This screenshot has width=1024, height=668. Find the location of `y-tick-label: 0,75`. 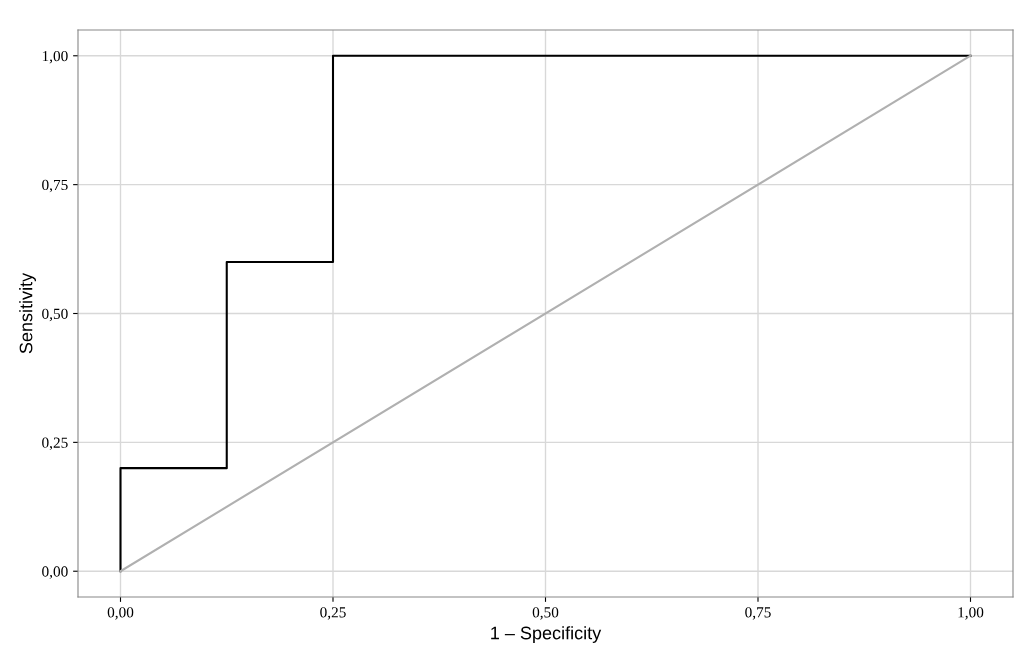

y-tick-label: 0,75 is located at coordinates (55, 186).